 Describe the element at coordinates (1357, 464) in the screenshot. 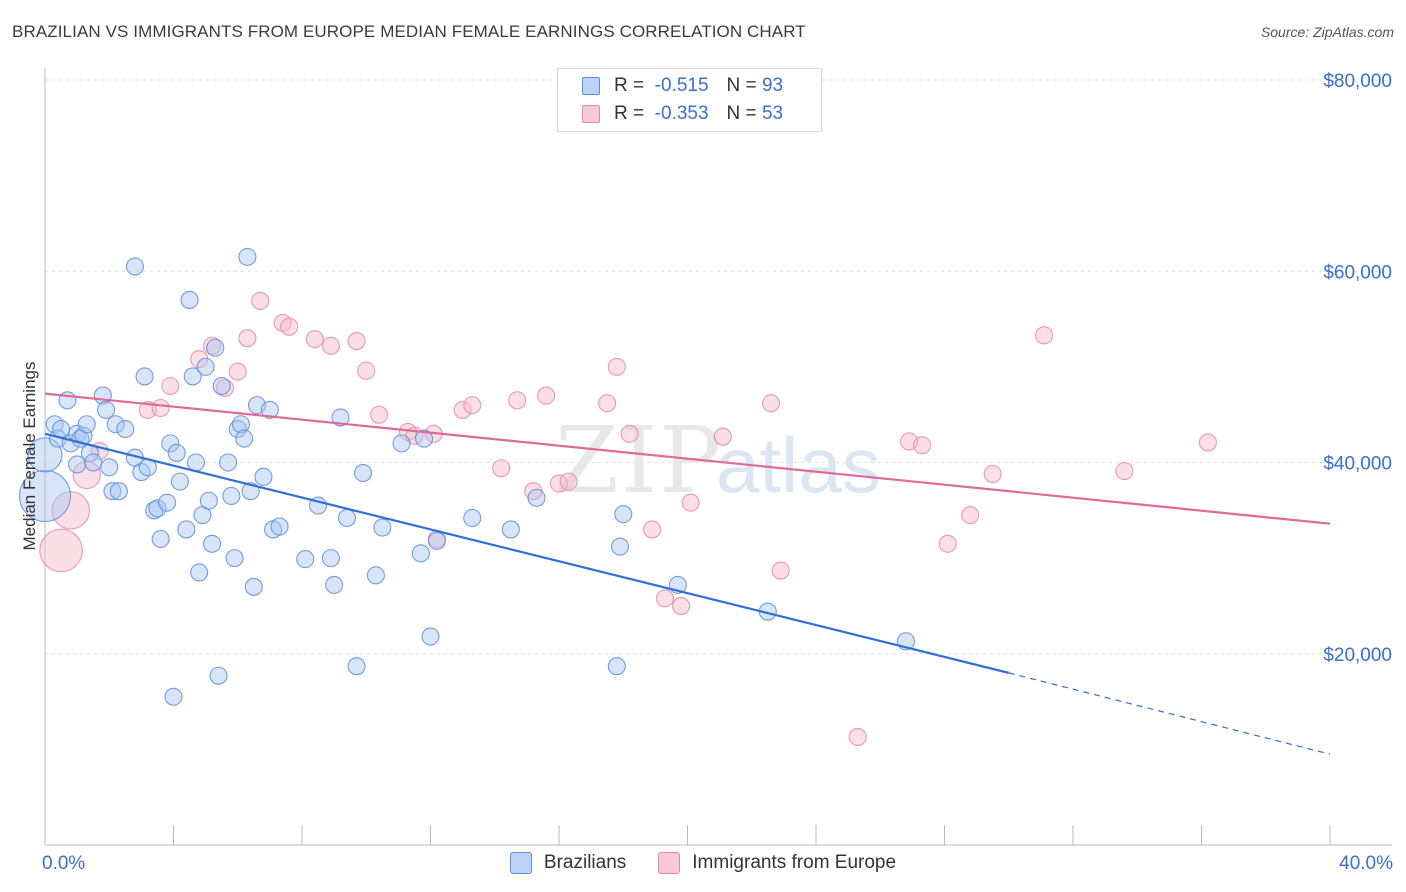

I see `y-tick-label-1: $40,000` at that location.